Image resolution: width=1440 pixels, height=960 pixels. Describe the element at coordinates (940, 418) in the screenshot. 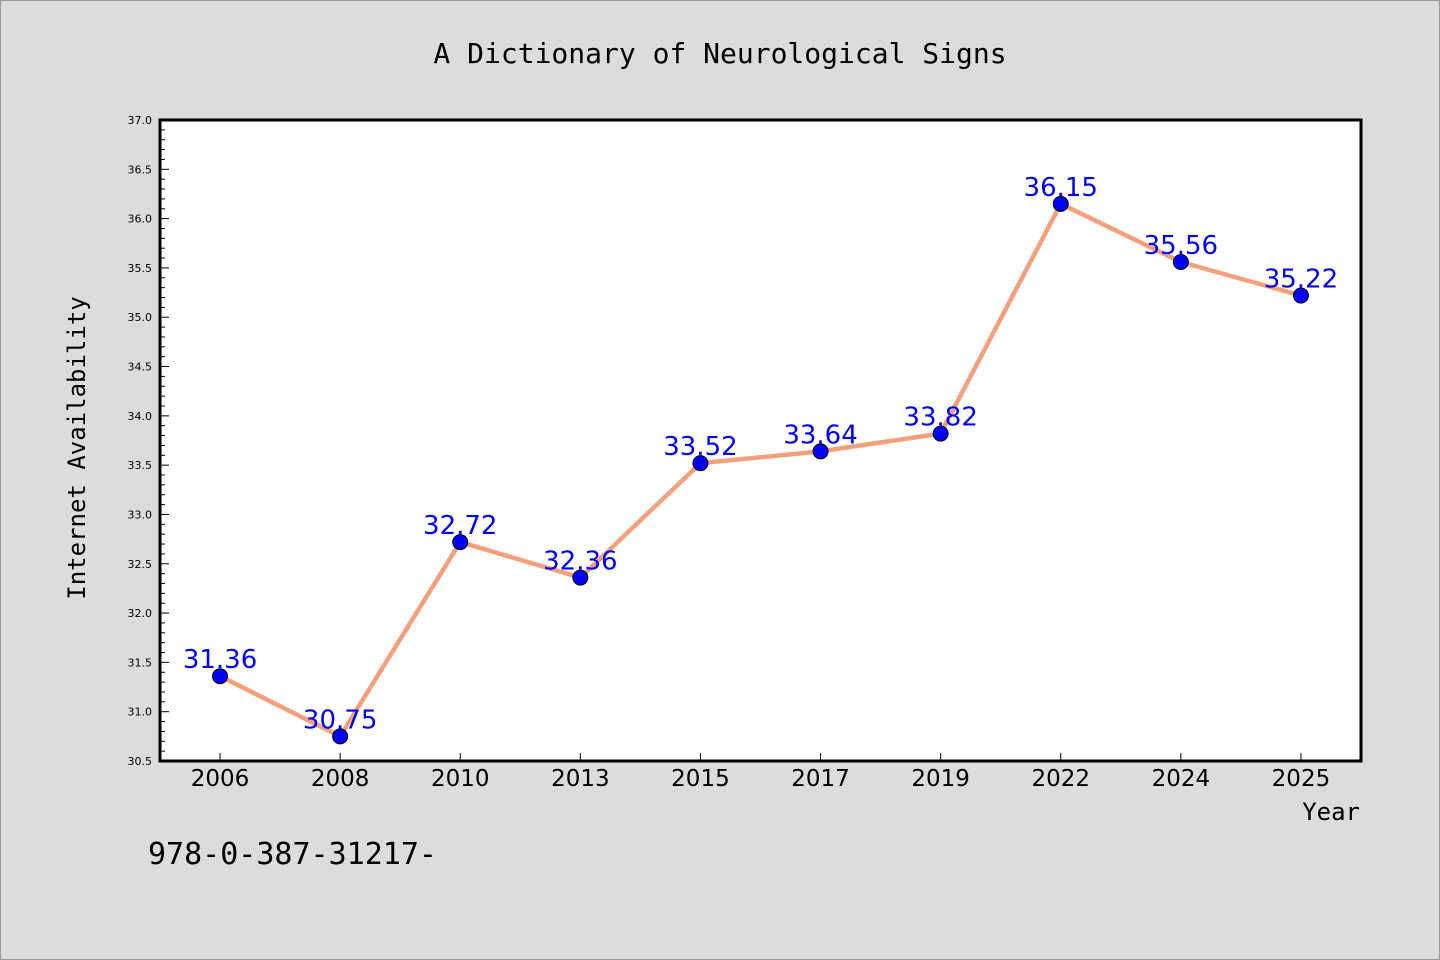

I see `data-label: 33.82` at that location.